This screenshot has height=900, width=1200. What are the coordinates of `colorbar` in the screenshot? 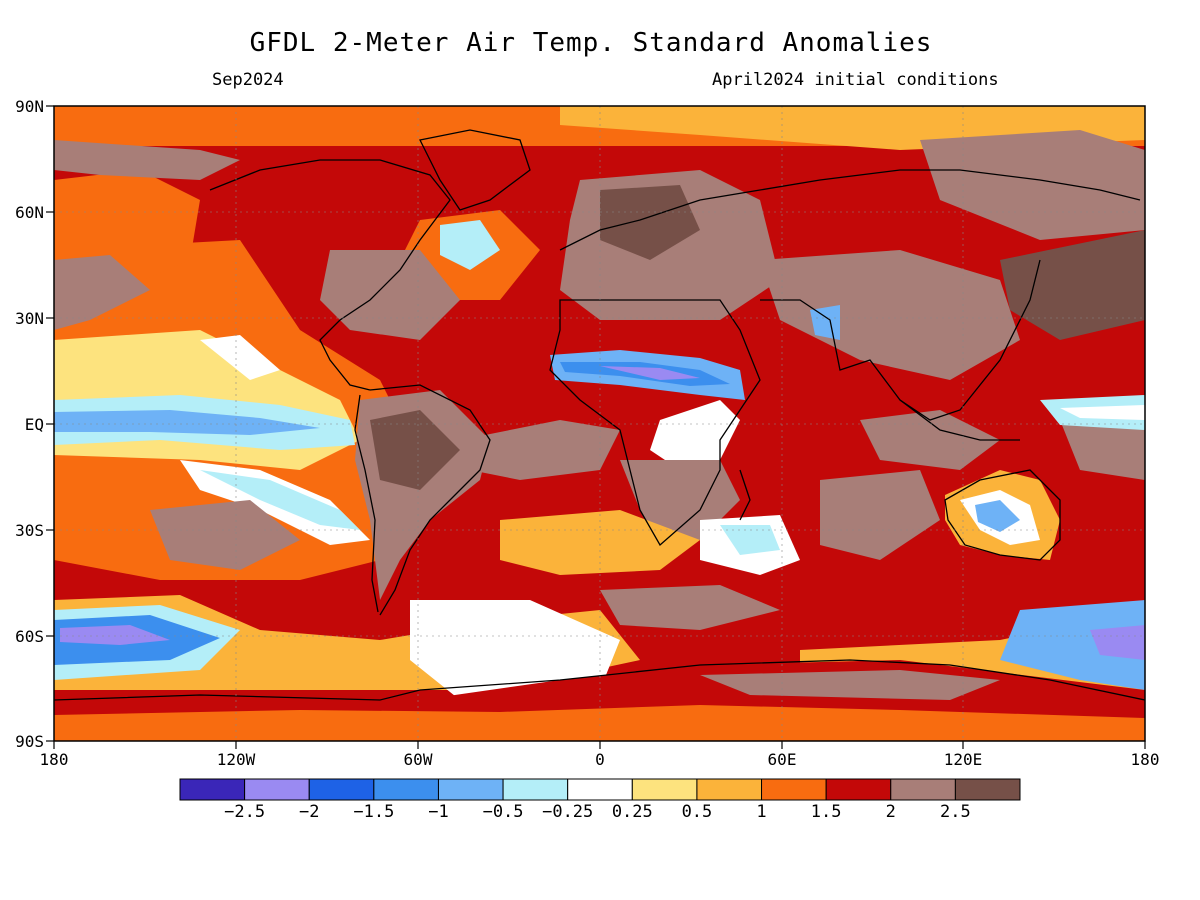 It's located at (600, 789).